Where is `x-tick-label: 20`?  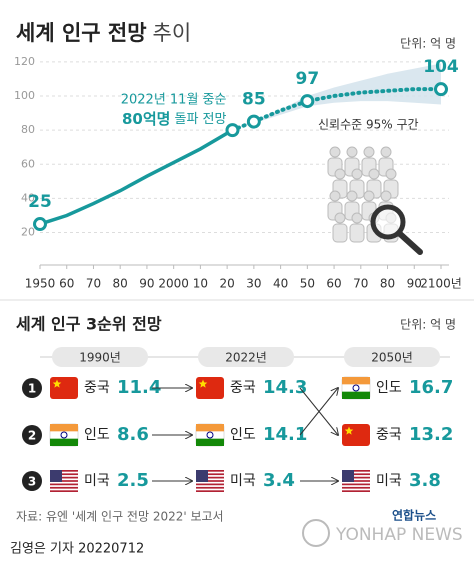
x-tick-label: 20 is located at coordinates (226, 284).